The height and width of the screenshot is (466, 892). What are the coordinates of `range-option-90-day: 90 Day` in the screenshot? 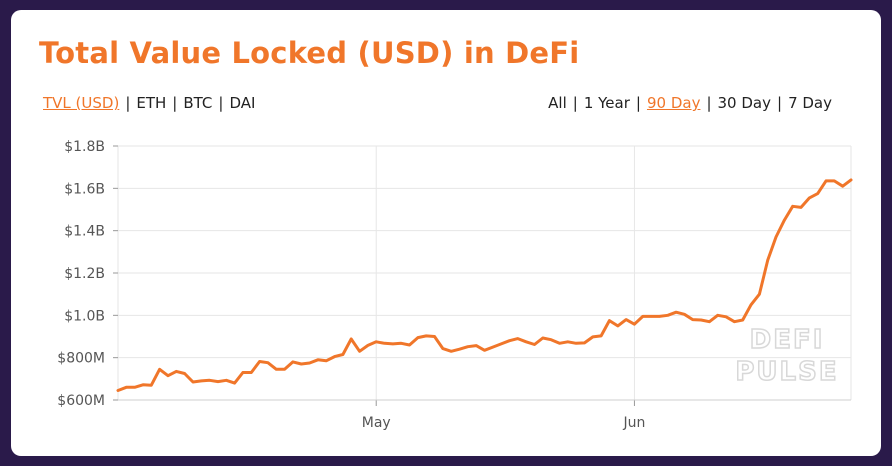 It's located at (673, 103).